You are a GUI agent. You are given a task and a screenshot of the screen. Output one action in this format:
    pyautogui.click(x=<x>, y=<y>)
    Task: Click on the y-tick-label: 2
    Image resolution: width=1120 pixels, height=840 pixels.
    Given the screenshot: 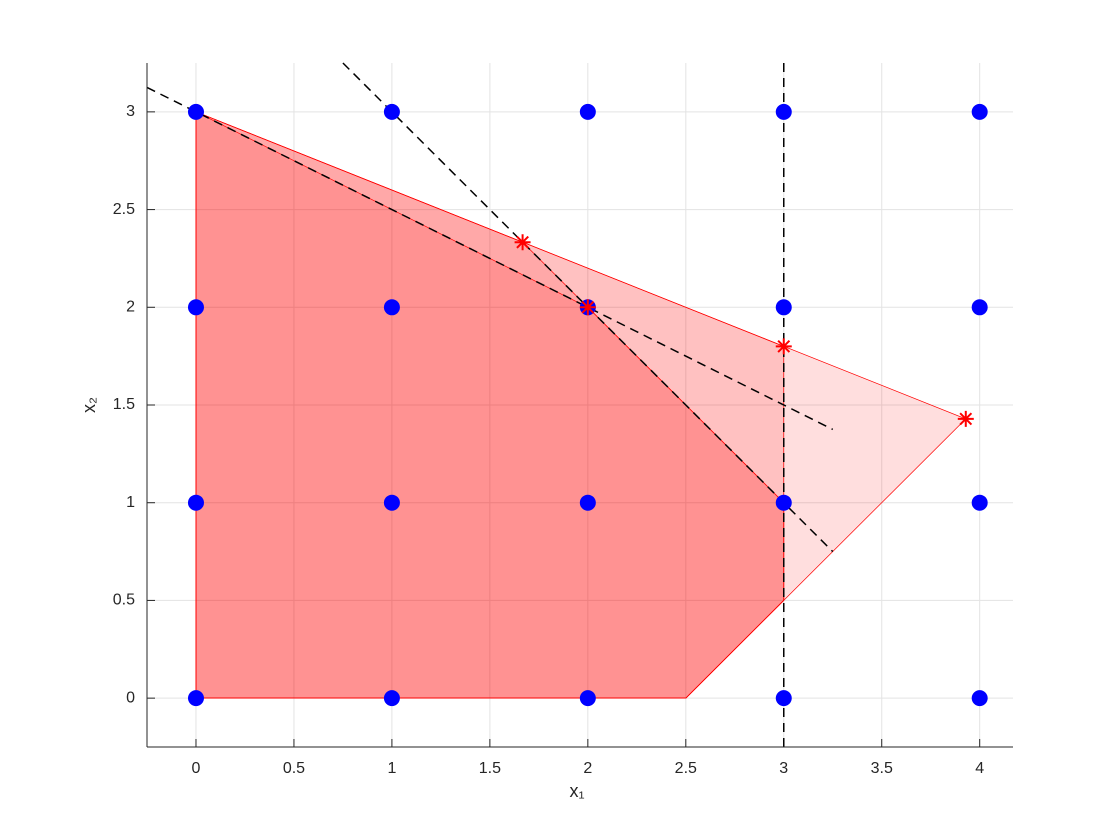 What is the action you would take?
    pyautogui.click(x=130, y=307)
    